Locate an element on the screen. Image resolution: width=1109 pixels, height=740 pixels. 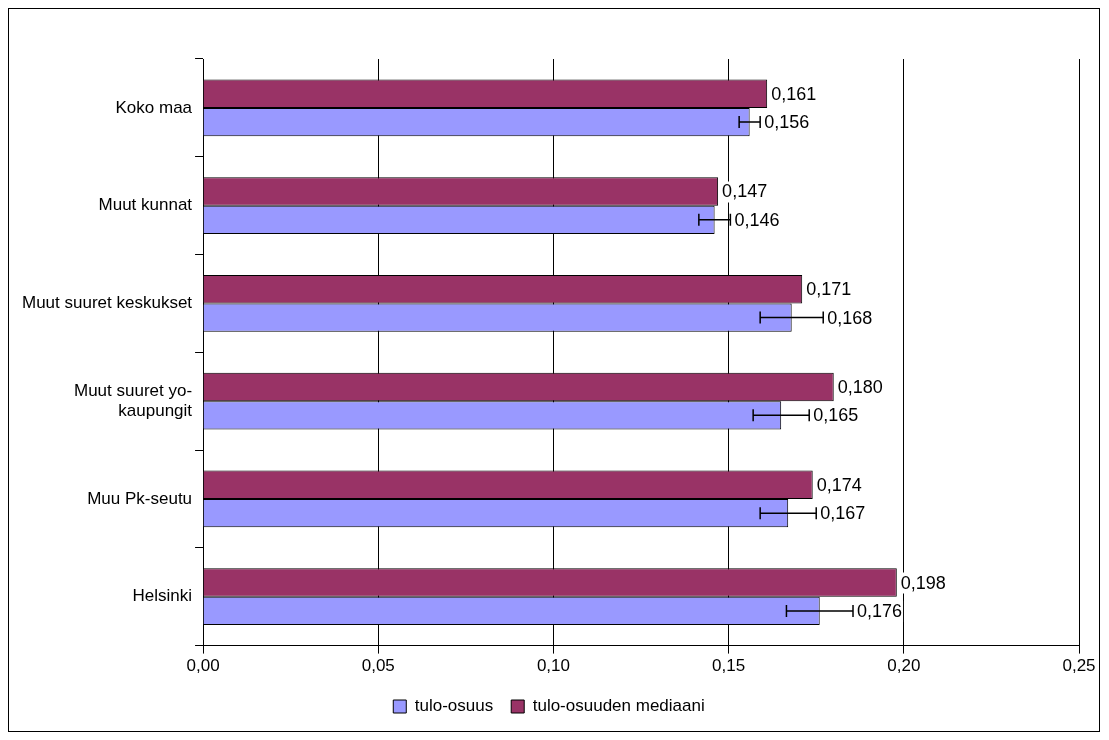
data-label: 0,165 is located at coordinates (836, 415).